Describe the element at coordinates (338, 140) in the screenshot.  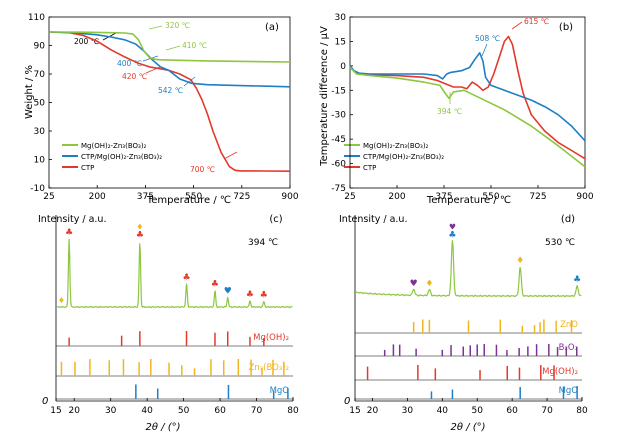
I see `ytick-label-b-2: -45` at that location.